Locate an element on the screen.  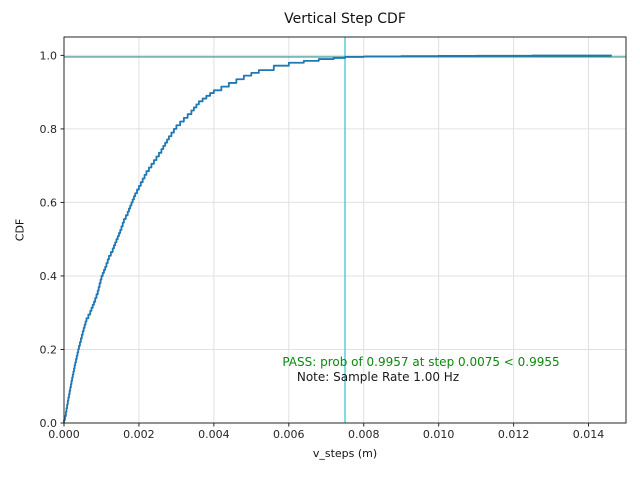
x-tick-label: 0.000 is located at coordinates (64, 434).